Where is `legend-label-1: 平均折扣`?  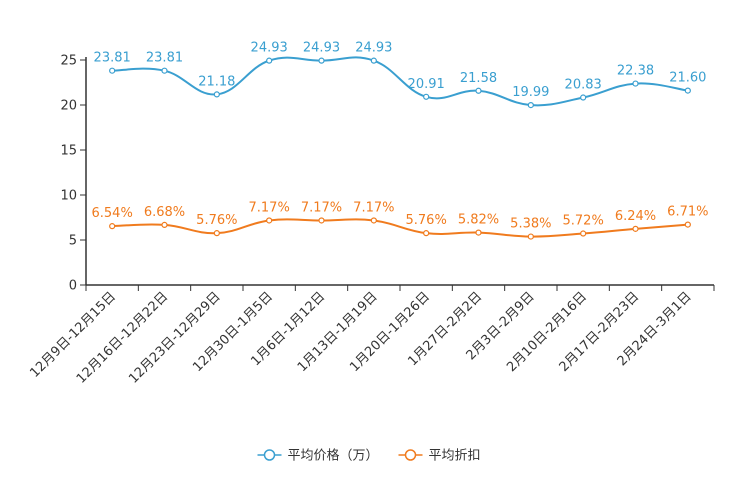
legend-label-1: 平均折扣 is located at coordinates (455, 456).